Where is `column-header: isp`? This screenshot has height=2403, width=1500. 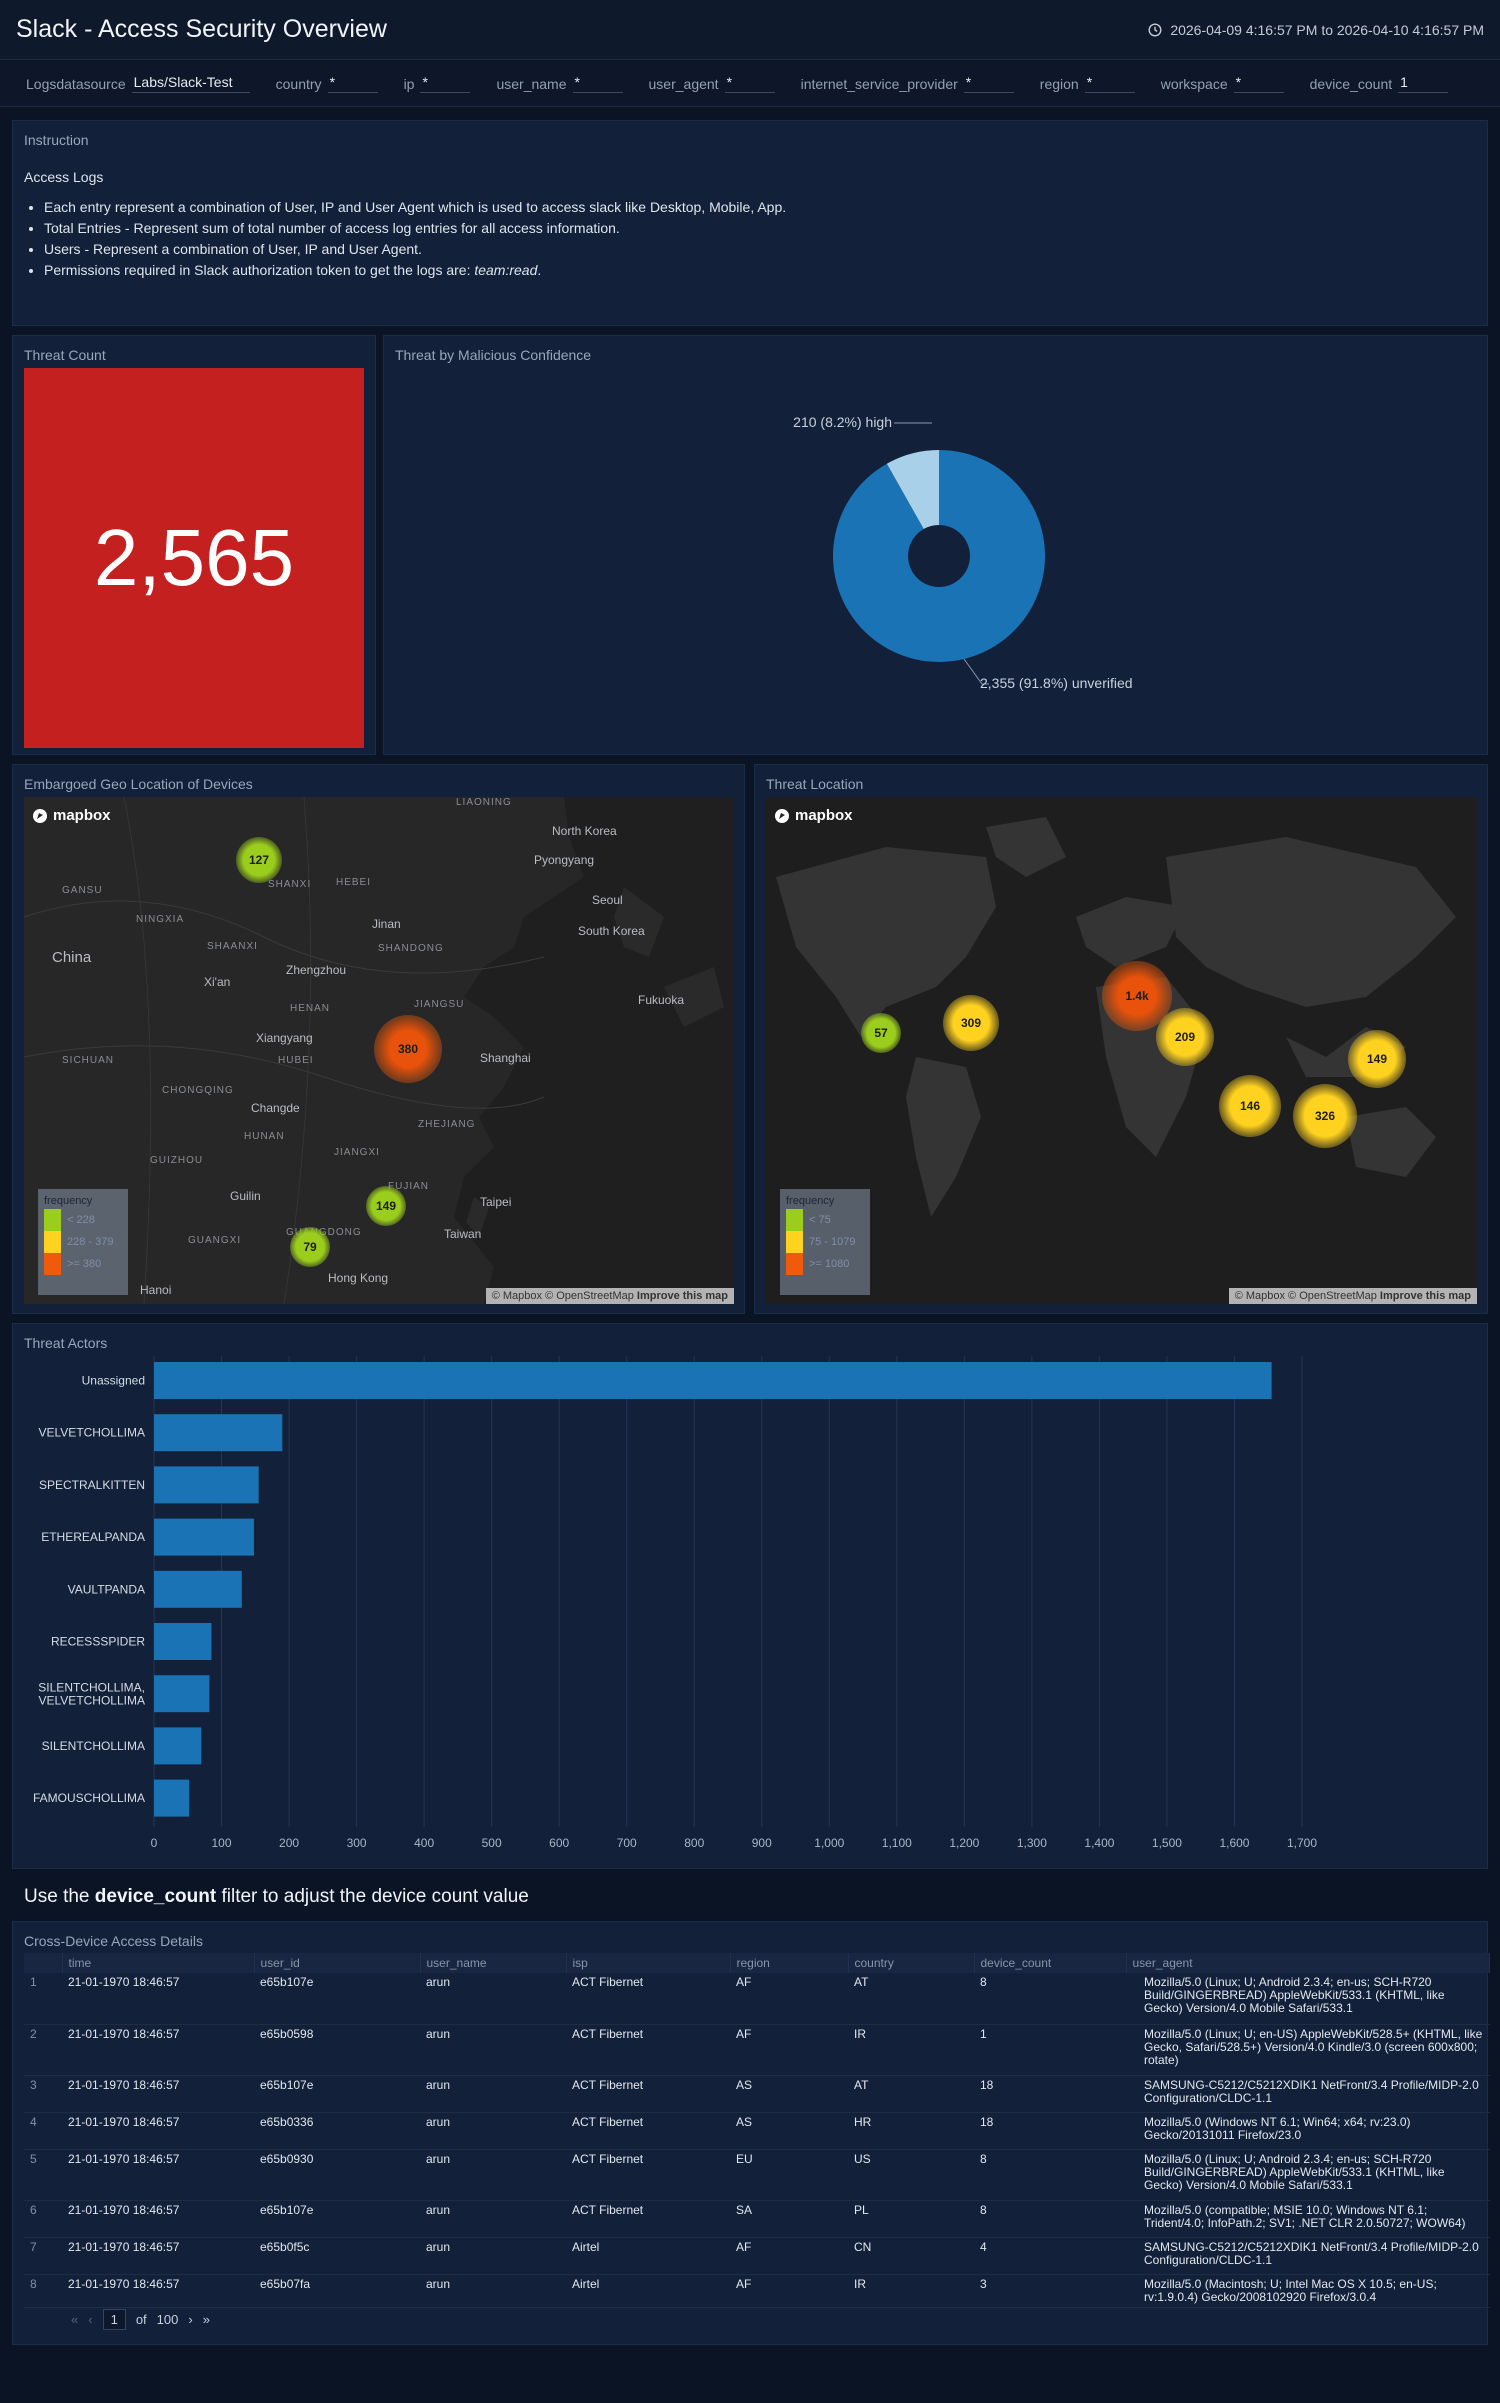
column-header: isp is located at coordinates (648, 1963).